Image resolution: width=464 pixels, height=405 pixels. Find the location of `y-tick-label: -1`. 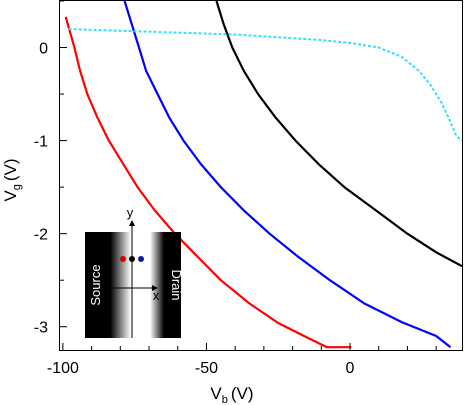

y-tick-label: -1 is located at coordinates (41, 142).